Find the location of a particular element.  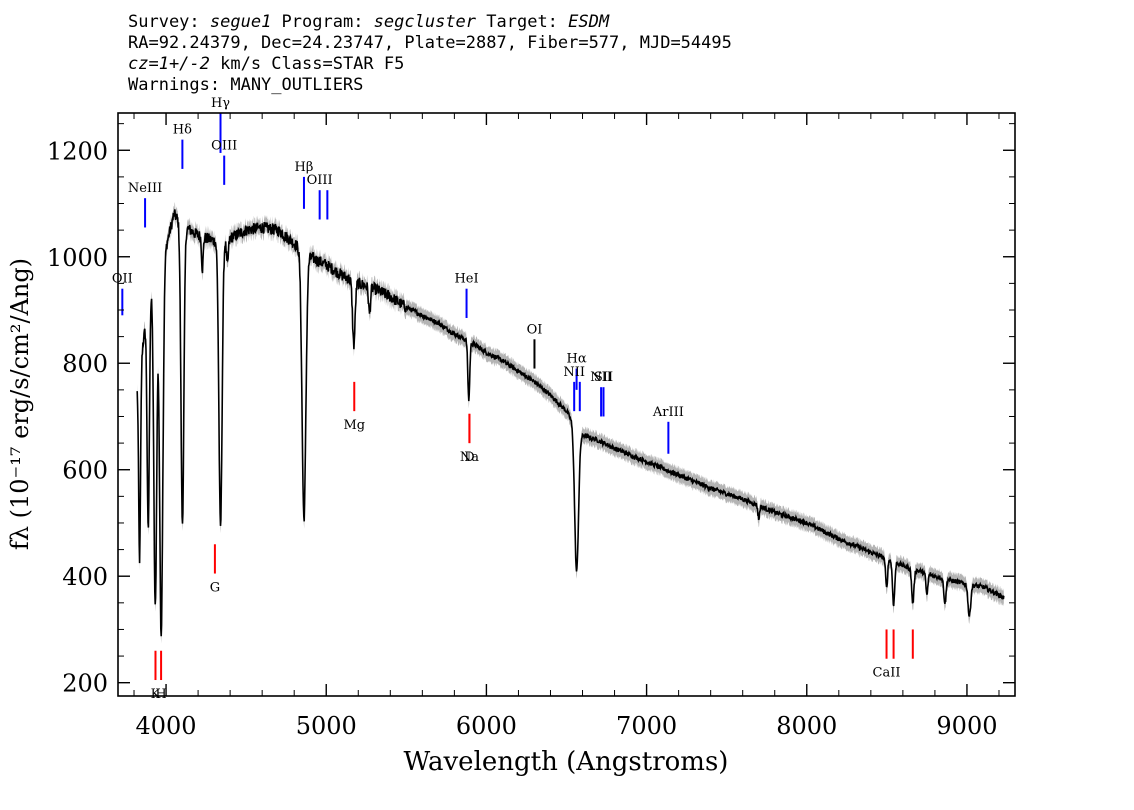

cz-value: cz=1+/-2 is located at coordinates (169, 64).